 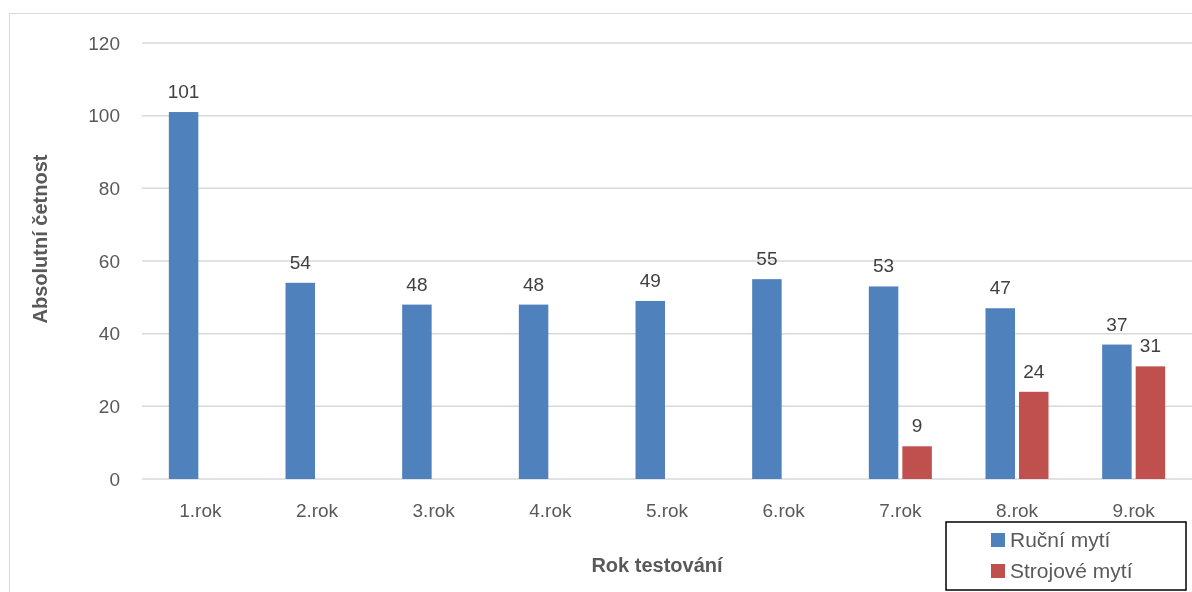 What do you see at coordinates (667, 510) in the screenshot?
I see `x-tick-label: 5.rok` at bounding box center [667, 510].